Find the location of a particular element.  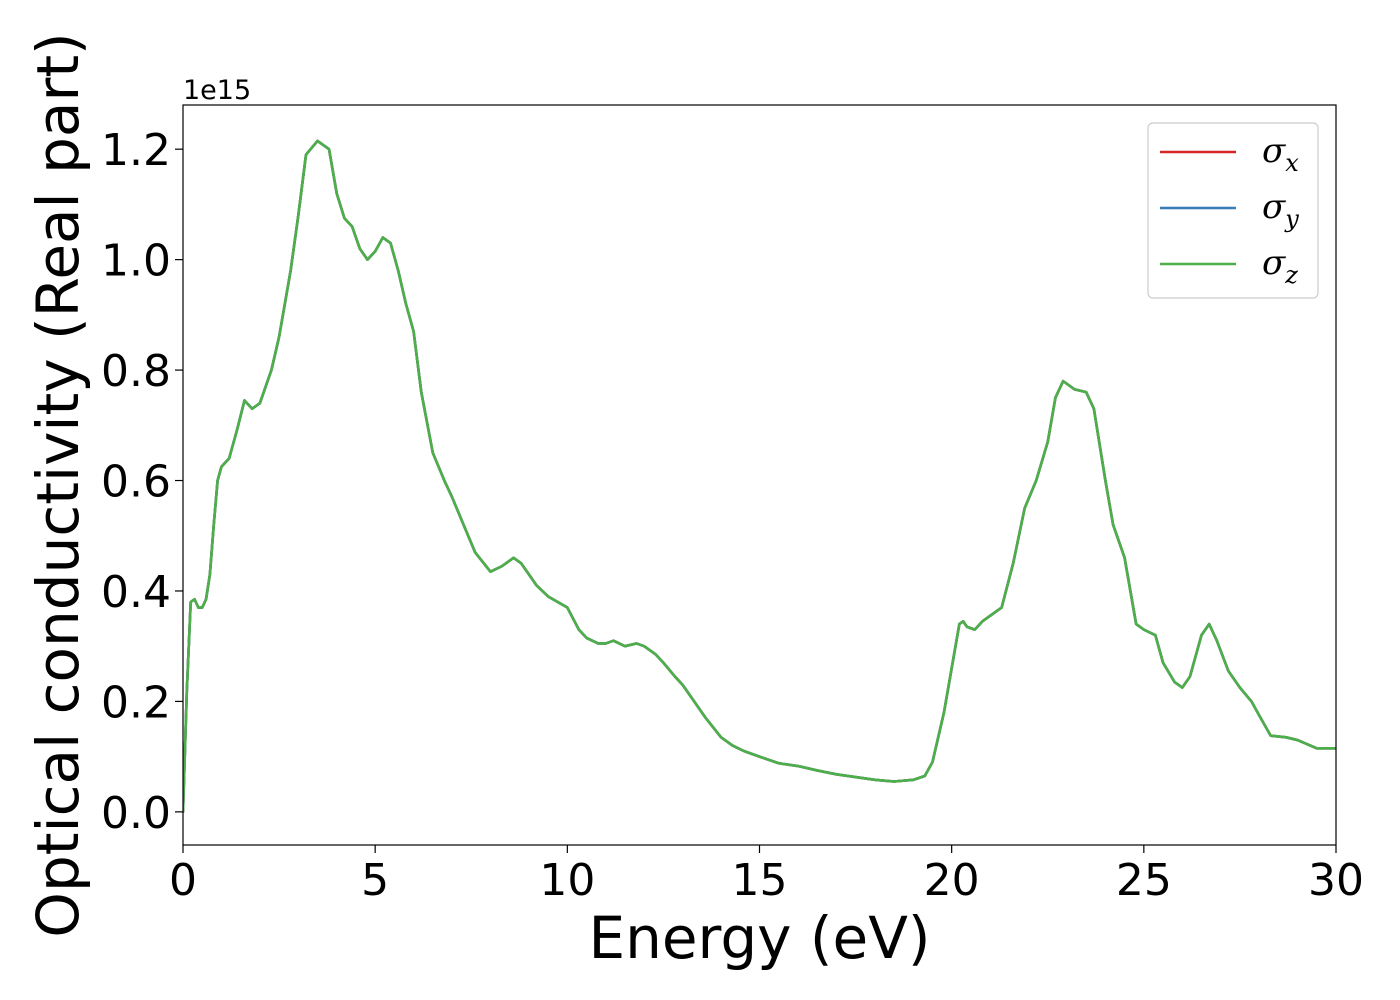

x-tick-label: 10 is located at coordinates (567, 880).